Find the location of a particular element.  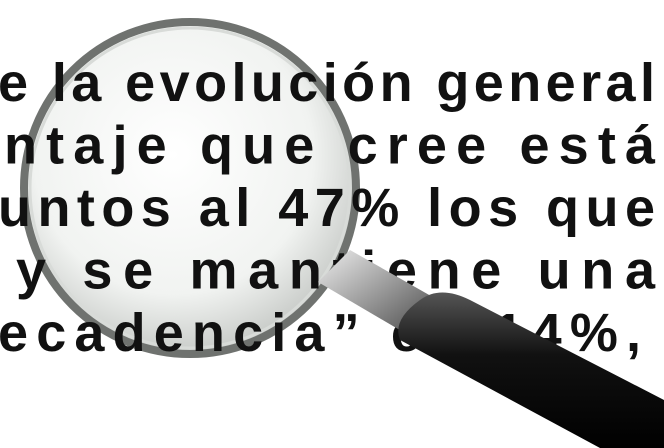

text-line: ntaje que cree está is located at coordinates (330, 146).